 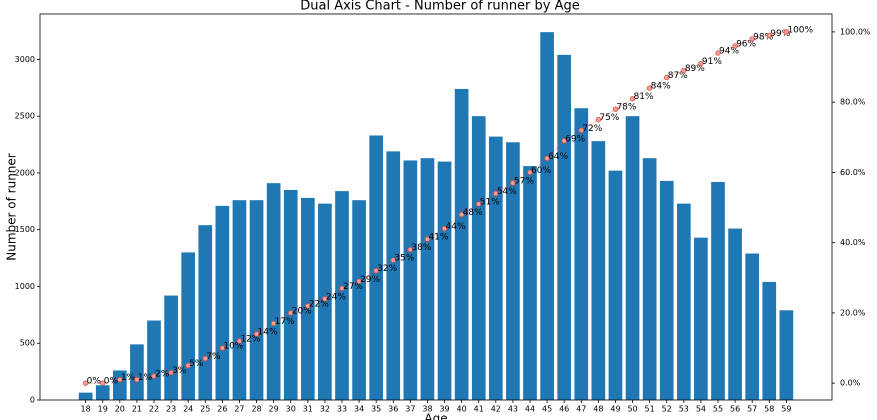 What do you see at coordinates (853, 172) in the screenshot?
I see `y2-tick-label: 60.0%` at bounding box center [853, 172].